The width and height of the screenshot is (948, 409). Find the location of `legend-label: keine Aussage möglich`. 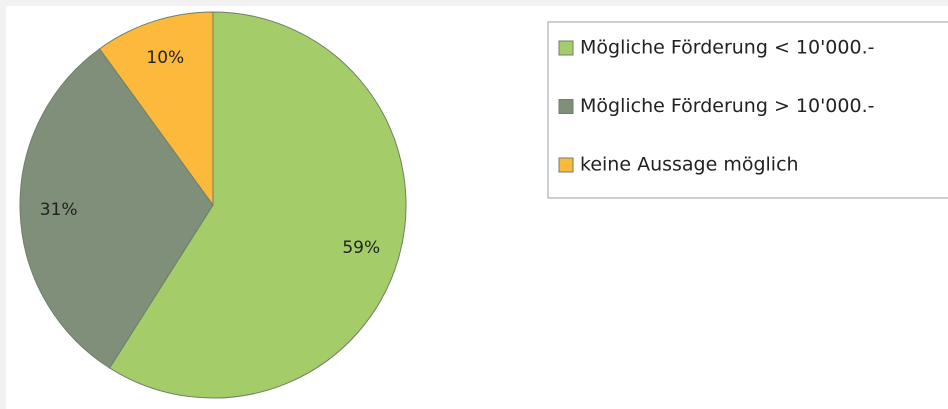

legend-label: keine Aussage möglich is located at coordinates (689, 165).